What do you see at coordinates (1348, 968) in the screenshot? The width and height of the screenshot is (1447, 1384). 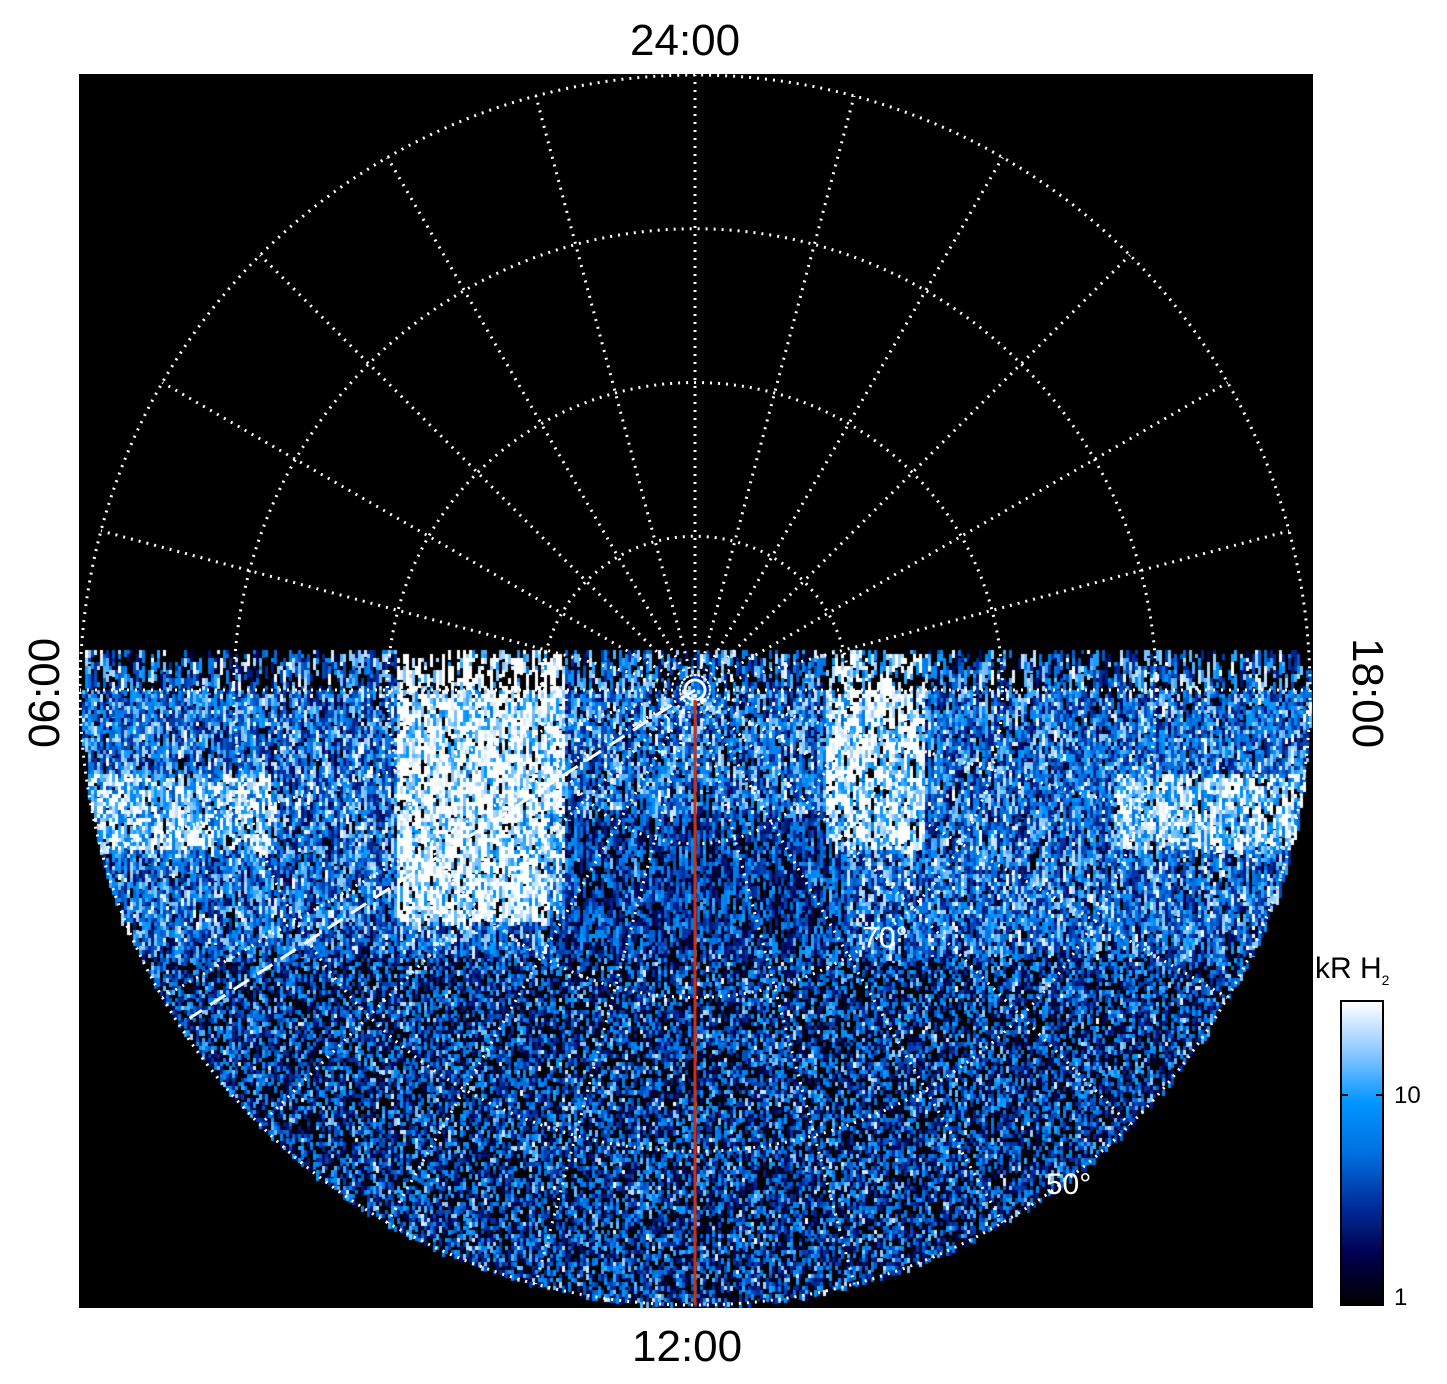 I see `colorbar-title-text: kR H` at bounding box center [1348, 968].